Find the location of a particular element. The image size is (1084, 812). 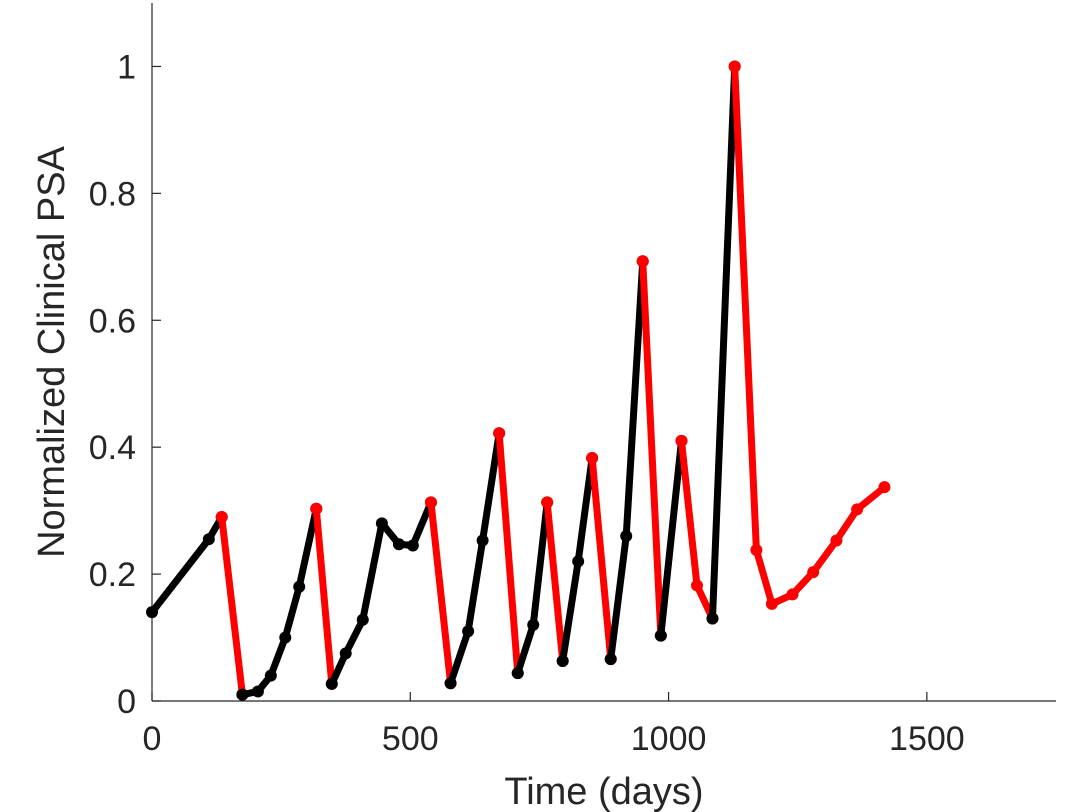

x-axis-label: Time (days) is located at coordinates (603, 791).